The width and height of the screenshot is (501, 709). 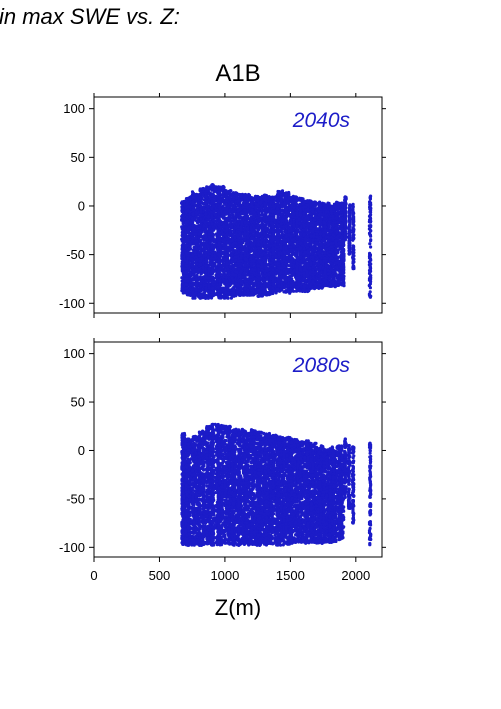 What do you see at coordinates (78, 157) in the screenshot?
I see `y-tick-label: 50` at bounding box center [78, 157].